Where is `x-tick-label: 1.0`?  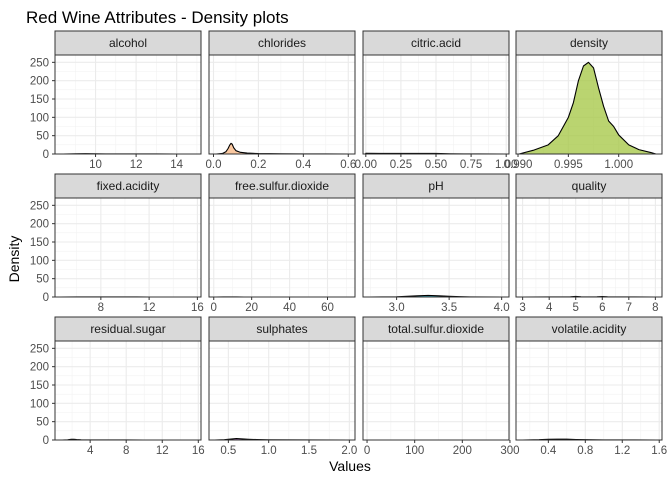
x-tick-label: 1.0 is located at coordinates (269, 451).